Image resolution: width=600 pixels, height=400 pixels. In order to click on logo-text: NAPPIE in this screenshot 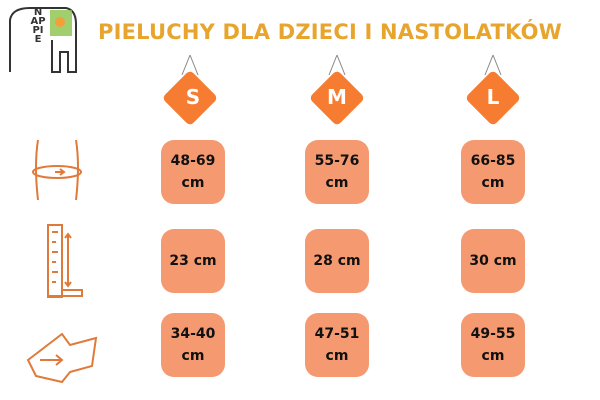, I will do `click(38, 26)`.